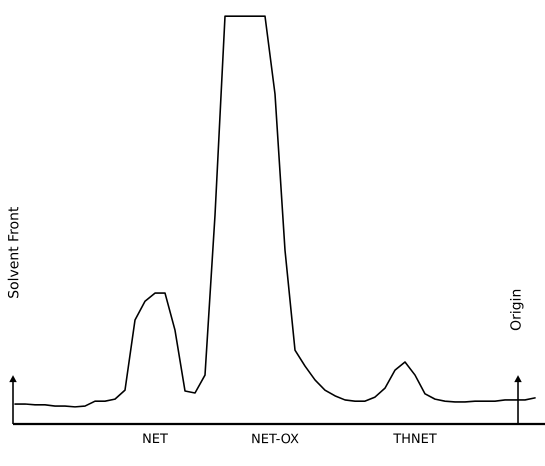 The image size is (545, 466). What do you see at coordinates (517, 310) in the screenshot?
I see `annotation: Origin` at bounding box center [517, 310].